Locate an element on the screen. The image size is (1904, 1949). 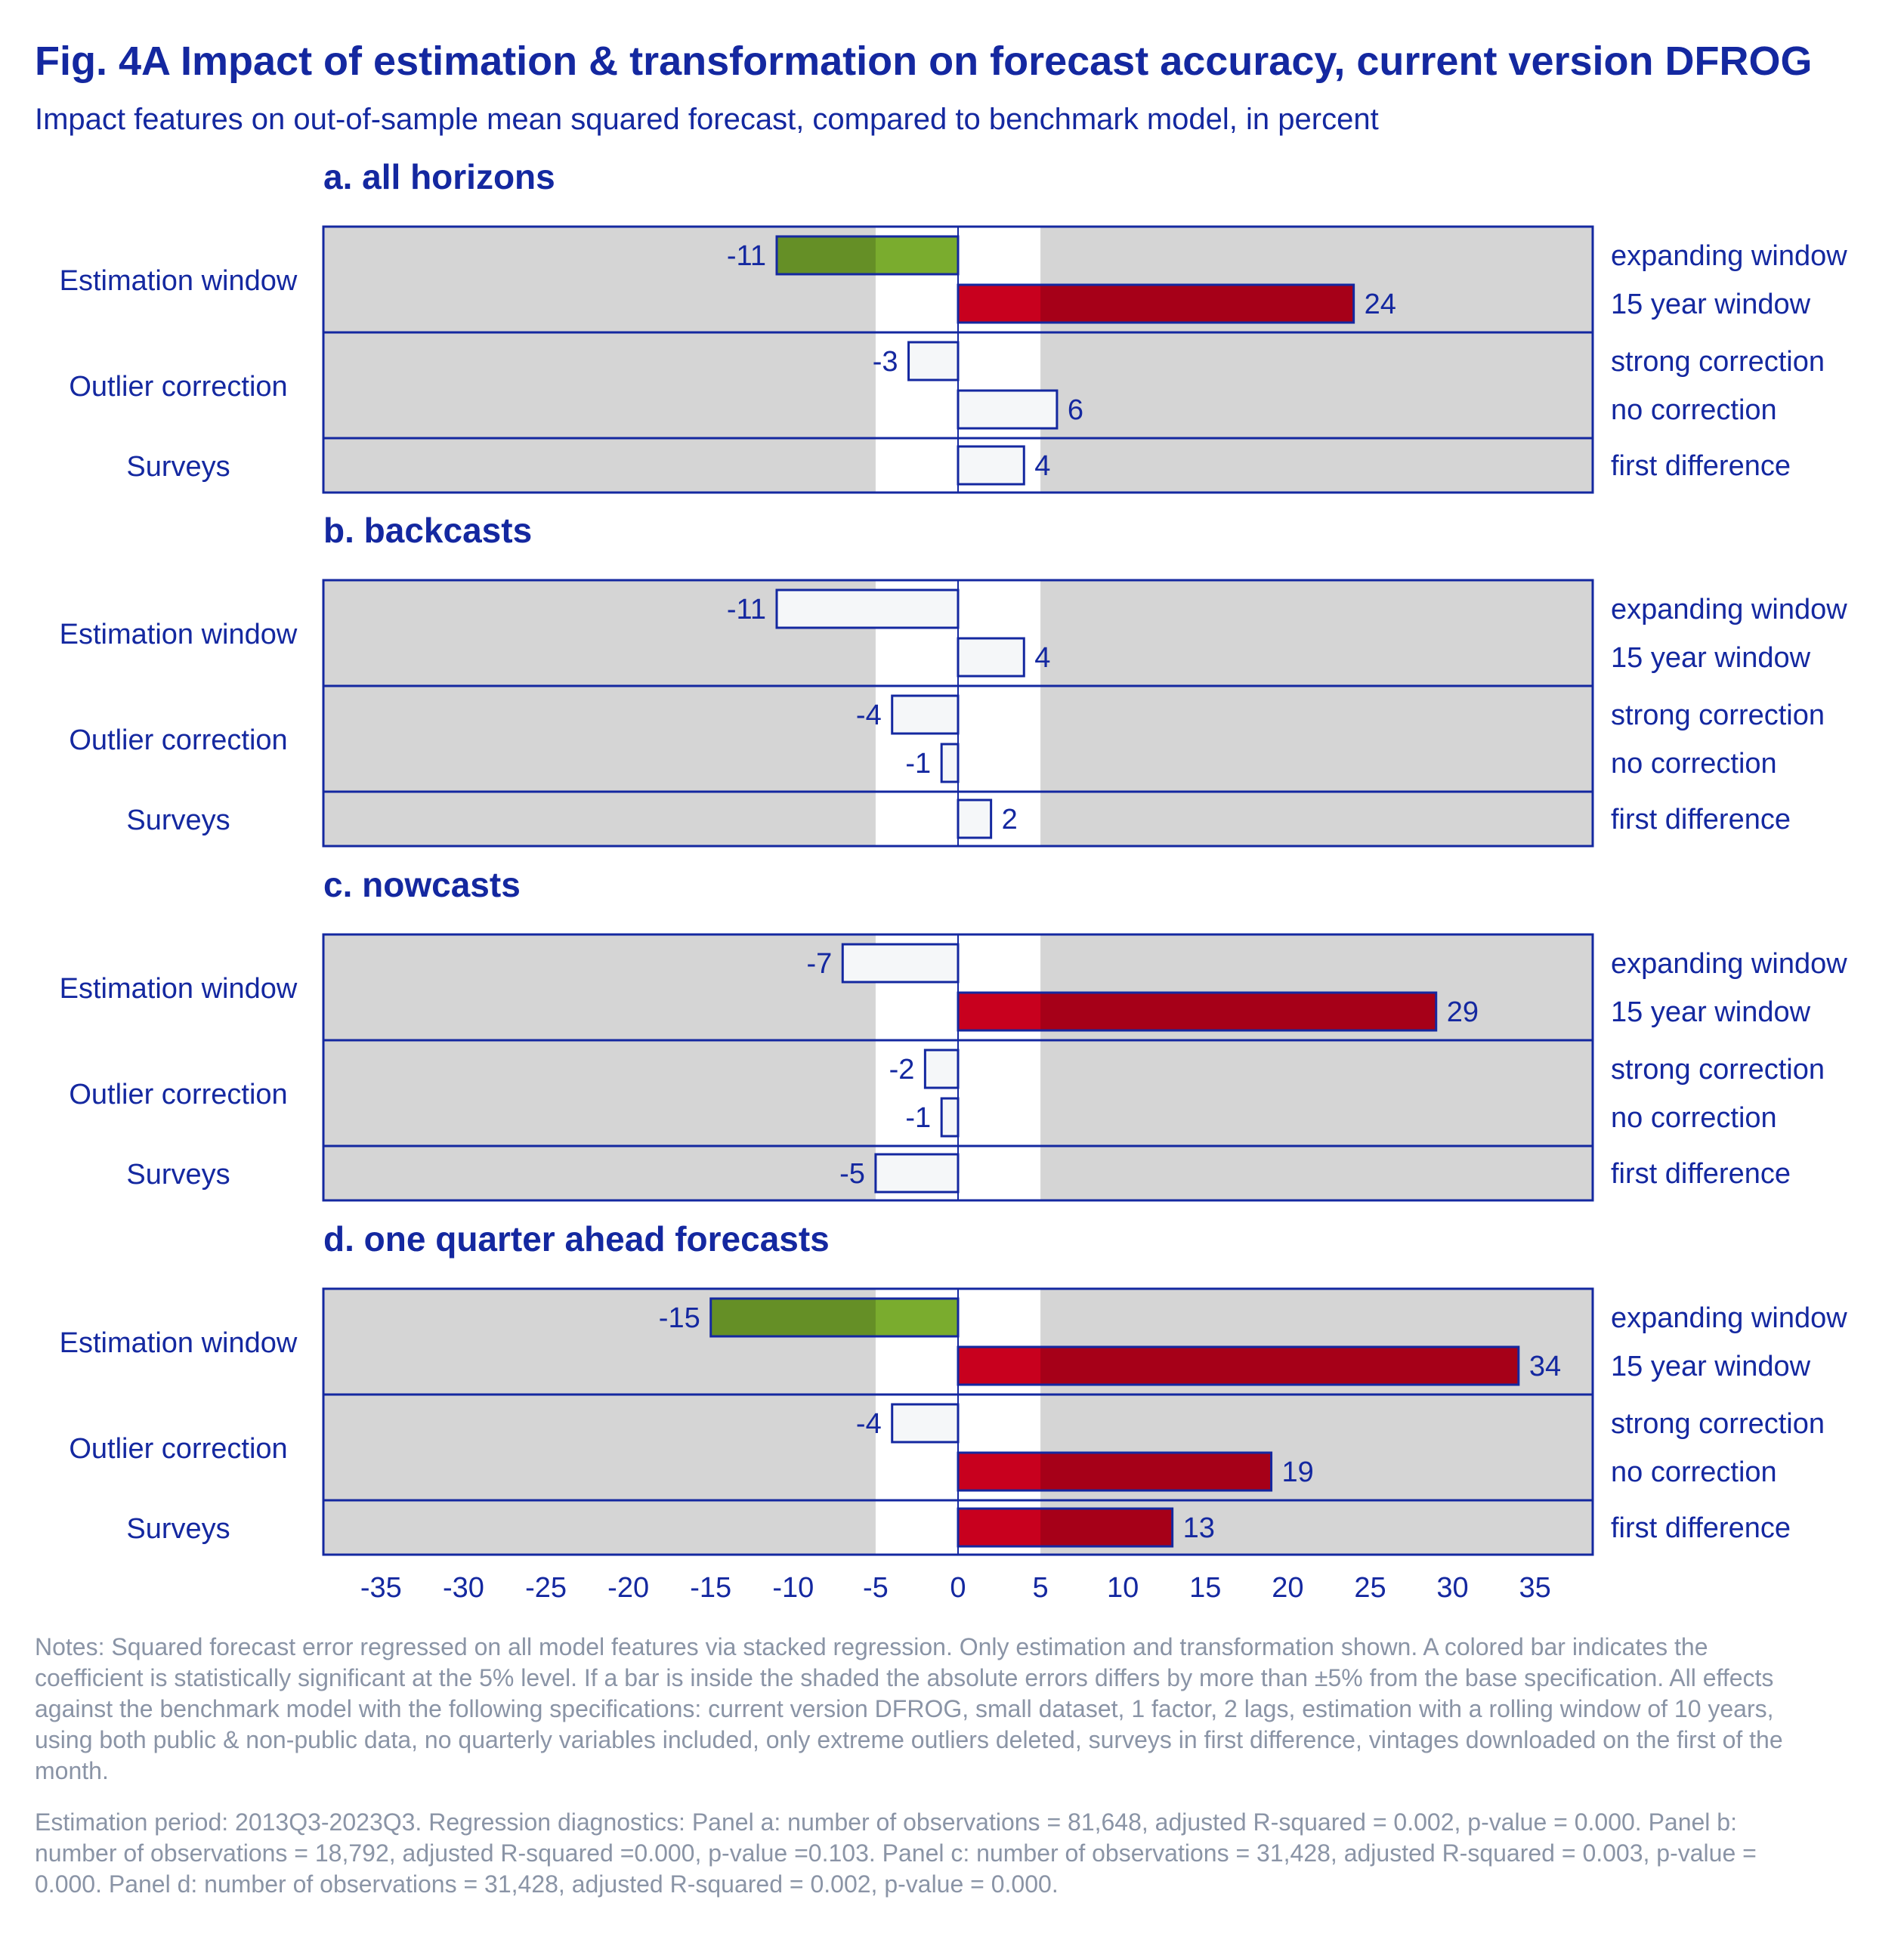
x-tick-label: -25 is located at coordinates (546, 1588).